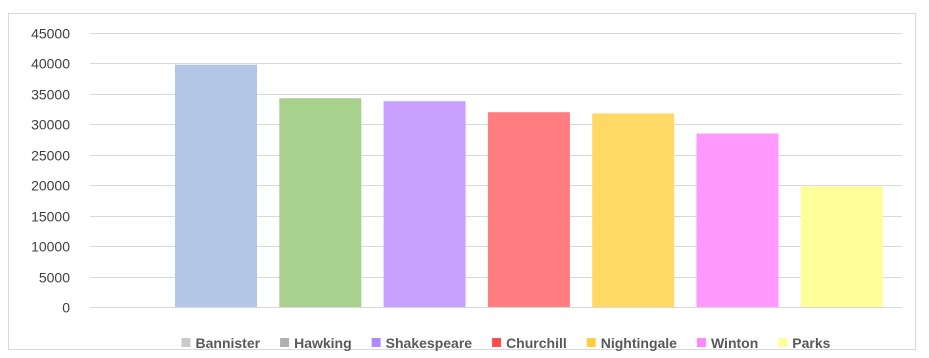  Describe the element at coordinates (734, 343) in the screenshot. I see `legend-label: Winton` at that location.